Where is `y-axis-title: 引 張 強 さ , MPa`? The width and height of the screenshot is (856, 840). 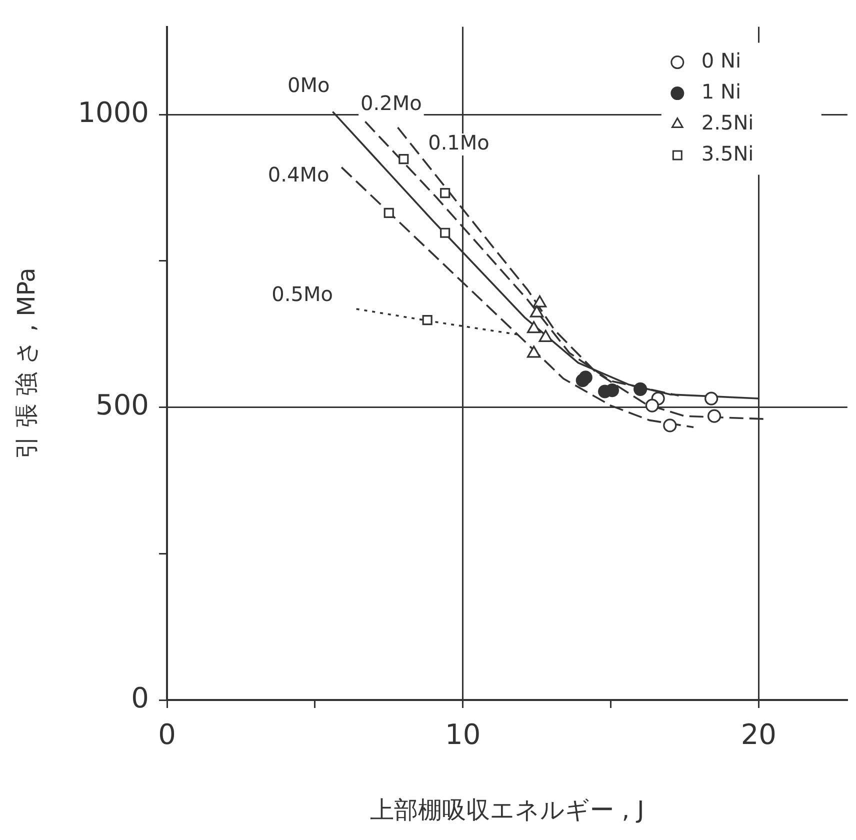
y-axis-title: 引 張 強 さ , MPa is located at coordinates (26, 364).